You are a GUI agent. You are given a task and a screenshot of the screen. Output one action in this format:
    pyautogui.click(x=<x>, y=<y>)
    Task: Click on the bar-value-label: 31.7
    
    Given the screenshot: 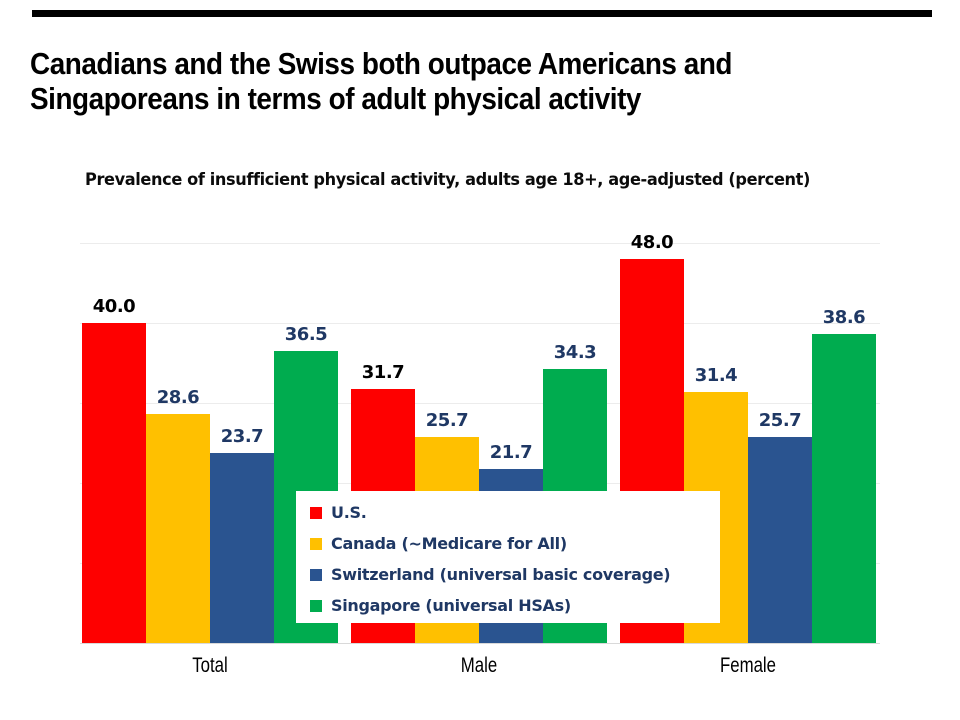 What is the action you would take?
    pyautogui.click(x=383, y=372)
    